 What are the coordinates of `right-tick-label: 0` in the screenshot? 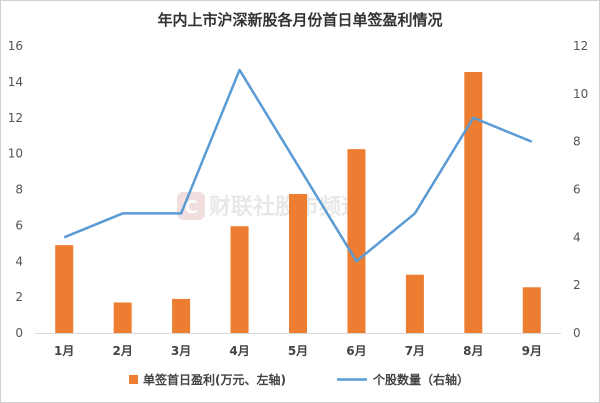 It's located at (577, 333).